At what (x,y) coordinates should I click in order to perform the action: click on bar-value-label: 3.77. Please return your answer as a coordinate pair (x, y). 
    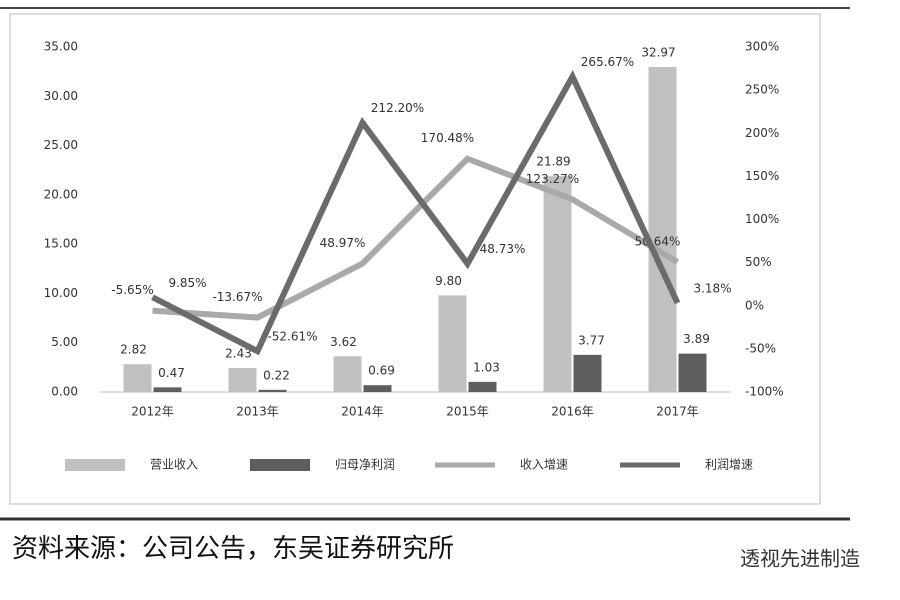
    Looking at the image, I should click on (591, 340).